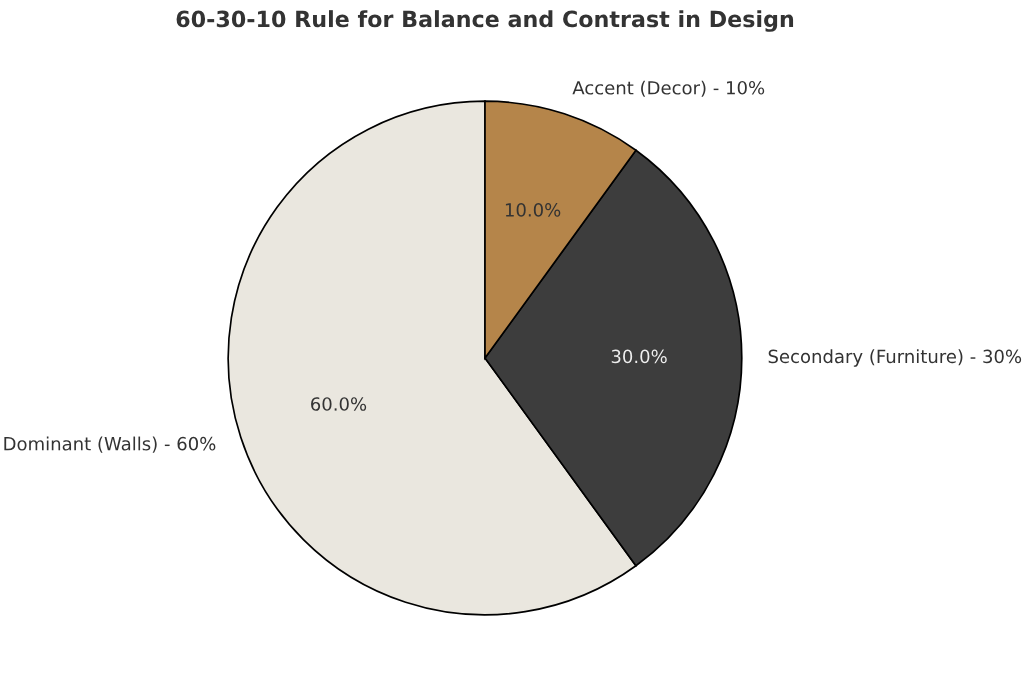 This screenshot has width=1024, height=690. I want to click on data-label: 30.0%, so click(639, 356).